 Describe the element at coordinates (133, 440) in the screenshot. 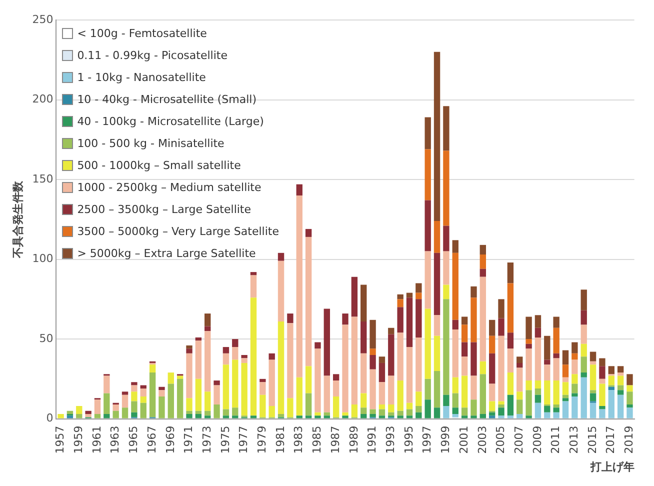

I see `x-tick-label: 1965` at that location.